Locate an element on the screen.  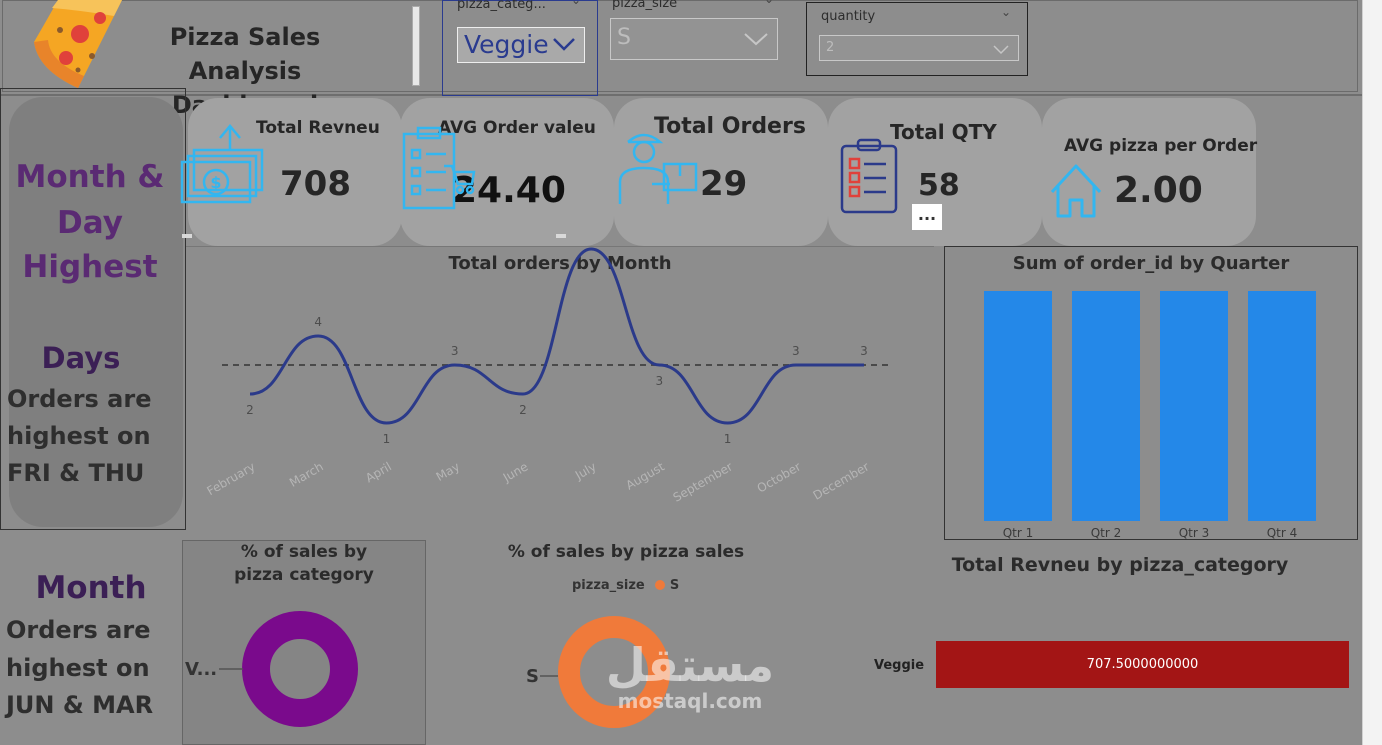
x-tick-label: July is located at coordinates (585, 470).